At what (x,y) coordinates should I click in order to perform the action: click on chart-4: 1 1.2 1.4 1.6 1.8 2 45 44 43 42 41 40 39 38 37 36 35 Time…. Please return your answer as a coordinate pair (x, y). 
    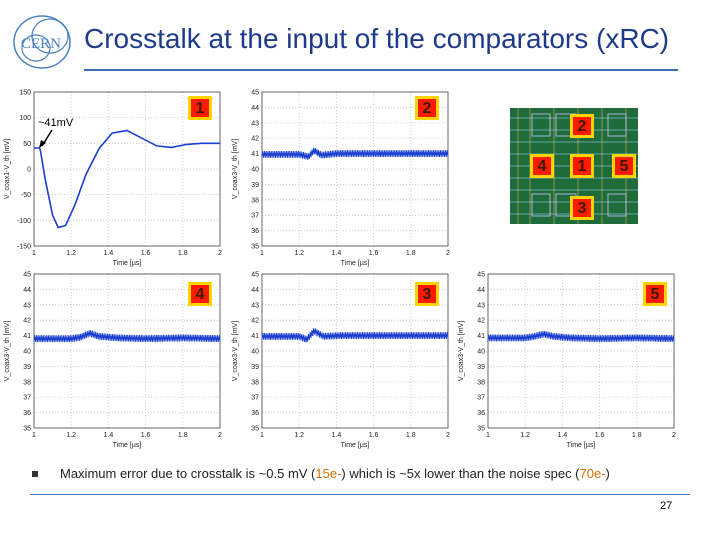
    Looking at the image, I should click on (113, 361).